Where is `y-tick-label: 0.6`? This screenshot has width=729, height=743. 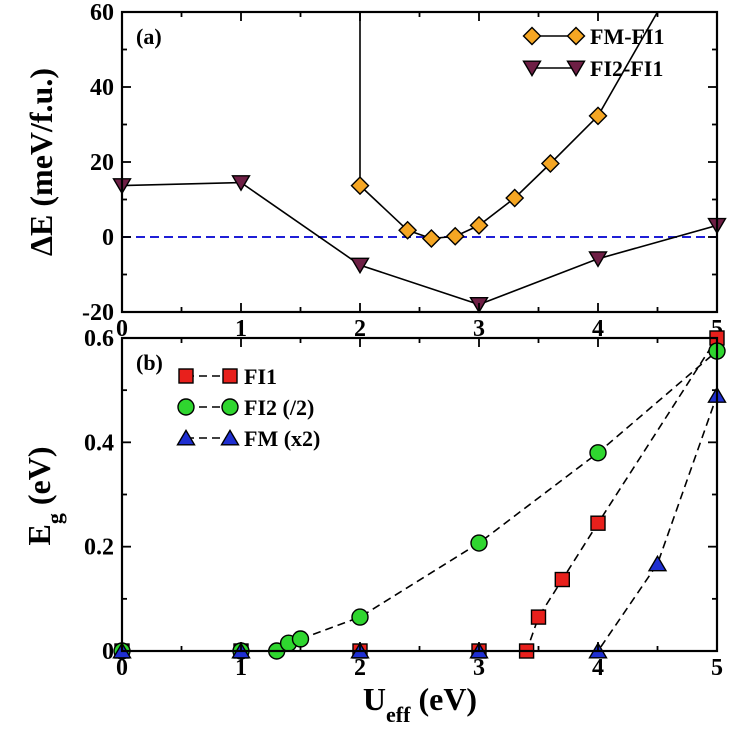
y-tick-label: 0.6 is located at coordinates (99, 339).